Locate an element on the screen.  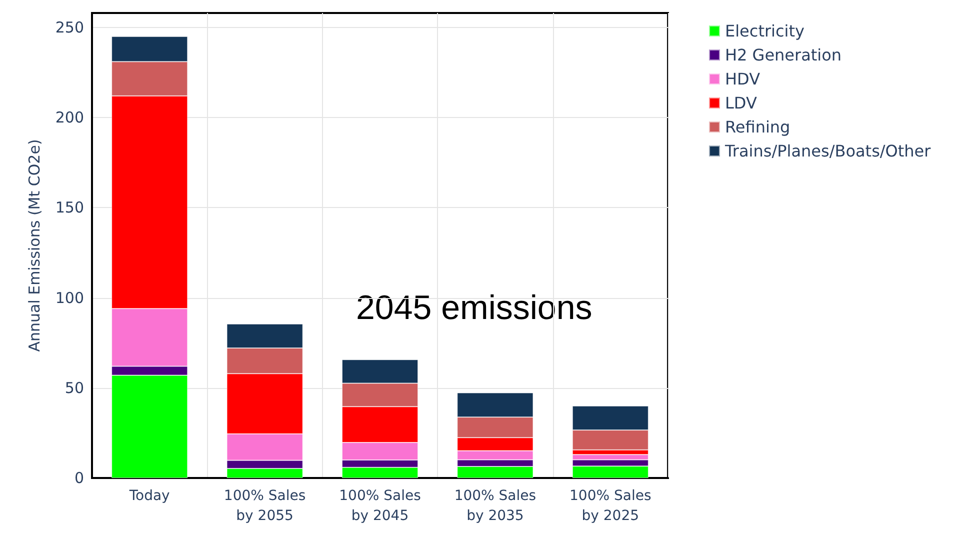
legend-label: H2 Generation is located at coordinates (783, 55).